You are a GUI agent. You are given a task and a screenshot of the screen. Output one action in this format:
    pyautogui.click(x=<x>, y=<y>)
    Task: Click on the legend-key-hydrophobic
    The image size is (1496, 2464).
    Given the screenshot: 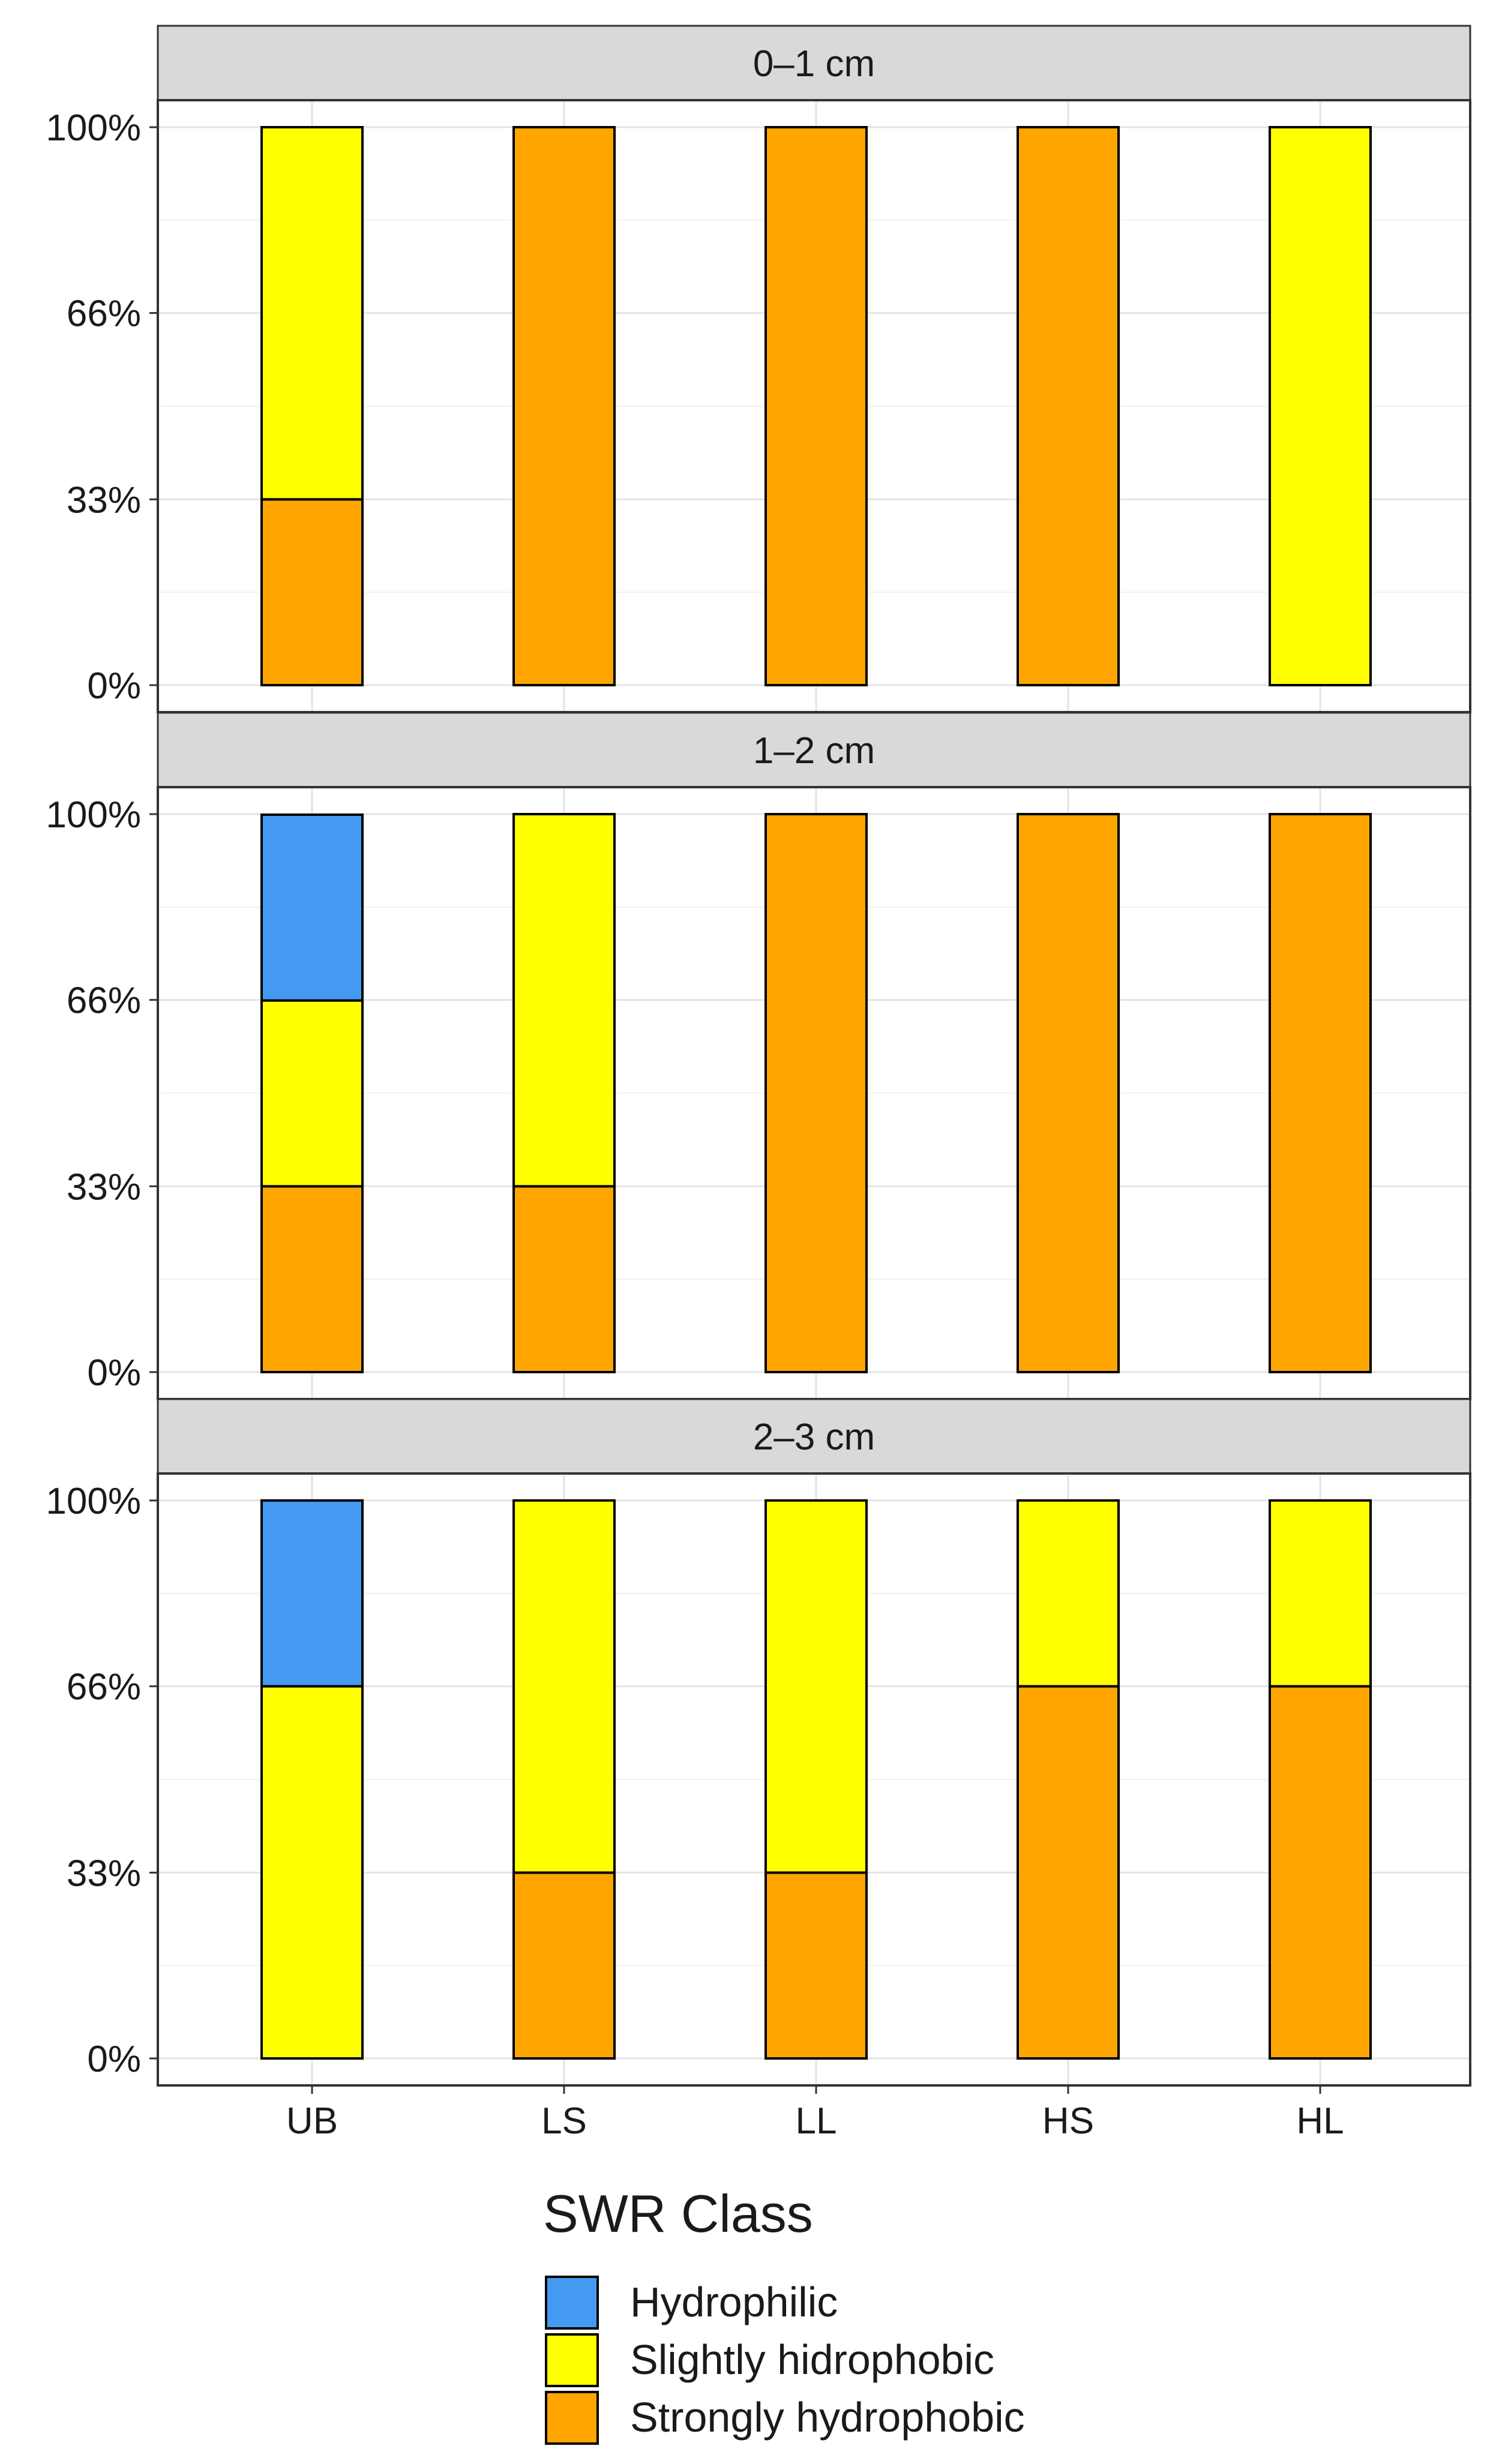 What is the action you would take?
    pyautogui.click(x=572, y=2418)
    